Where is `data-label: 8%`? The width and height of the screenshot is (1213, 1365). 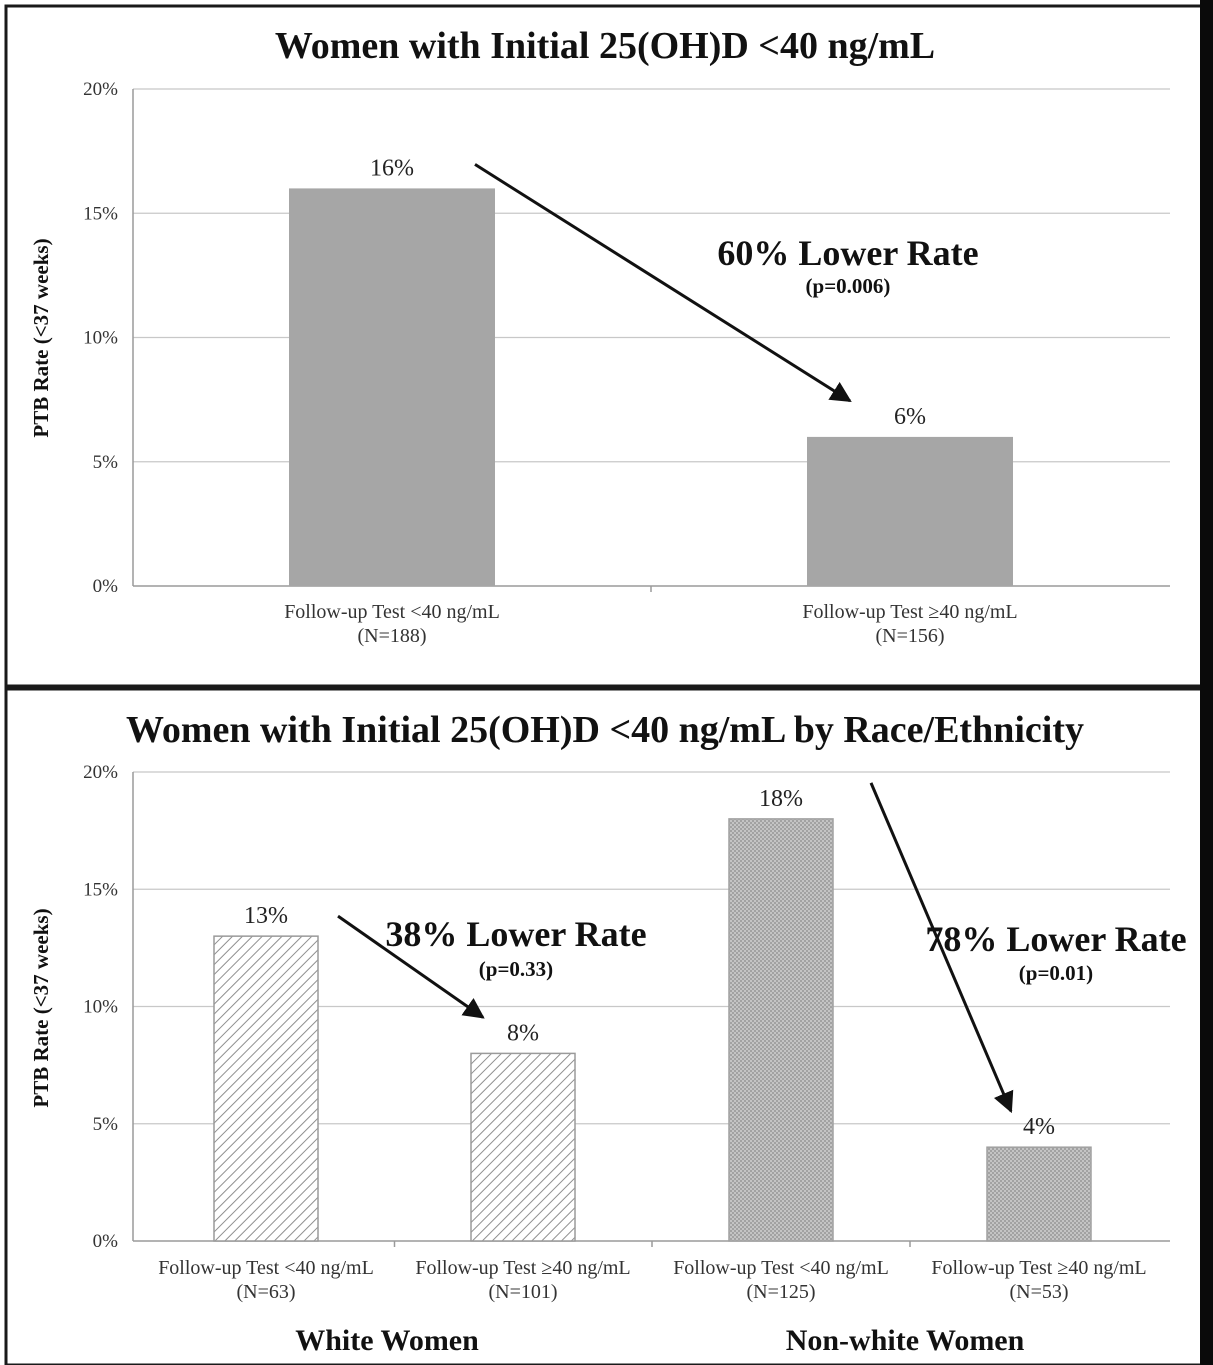 data-label: 8% is located at coordinates (523, 1033).